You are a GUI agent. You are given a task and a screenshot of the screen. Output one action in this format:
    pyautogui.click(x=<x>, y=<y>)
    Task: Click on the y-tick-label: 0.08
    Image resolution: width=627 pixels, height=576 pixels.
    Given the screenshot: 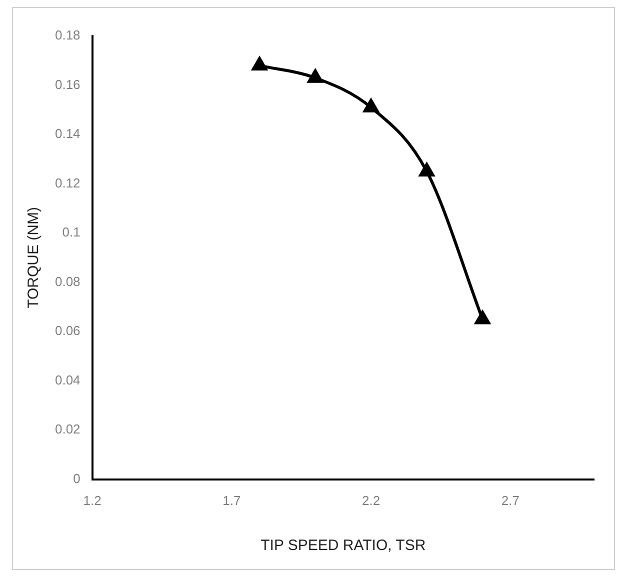 What is the action you would take?
    pyautogui.click(x=67, y=281)
    